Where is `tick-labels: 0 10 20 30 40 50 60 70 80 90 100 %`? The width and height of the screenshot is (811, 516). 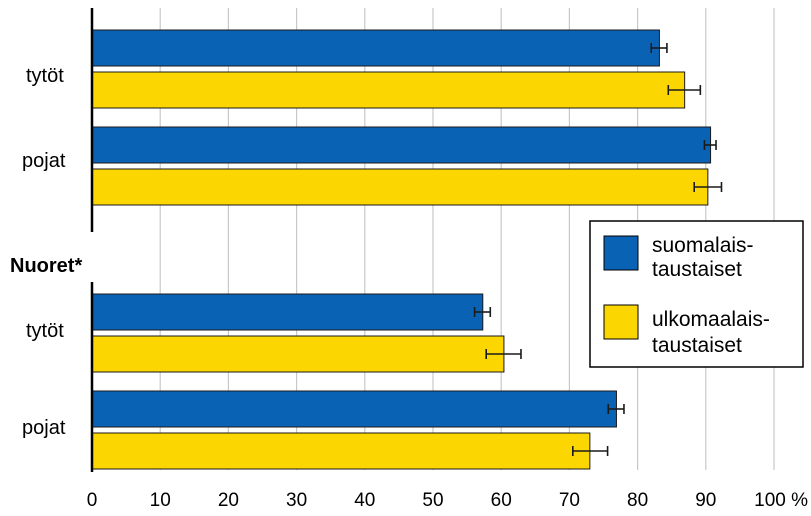 tick-labels: 0 10 20 30 40 50 60 70 80 90 100 % is located at coordinates (447, 500).